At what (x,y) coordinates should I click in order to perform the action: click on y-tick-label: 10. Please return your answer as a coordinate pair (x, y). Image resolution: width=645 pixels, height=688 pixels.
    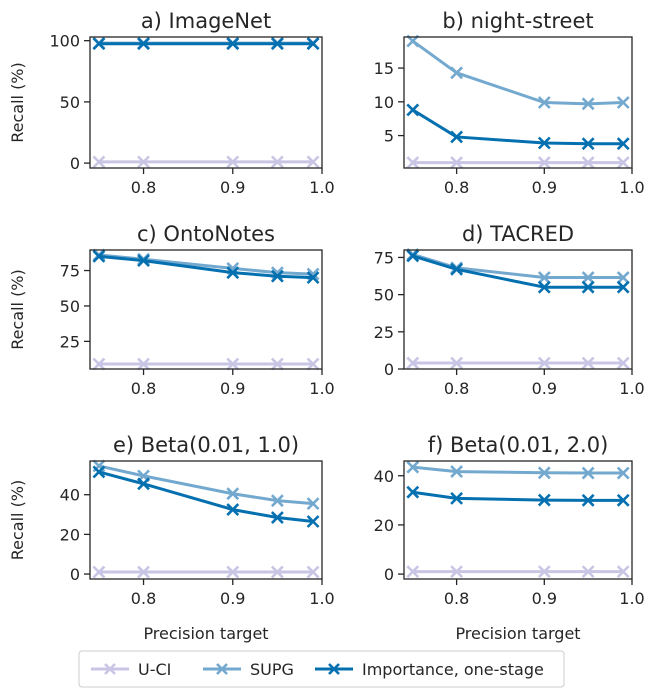
    Looking at the image, I should click on (384, 102).